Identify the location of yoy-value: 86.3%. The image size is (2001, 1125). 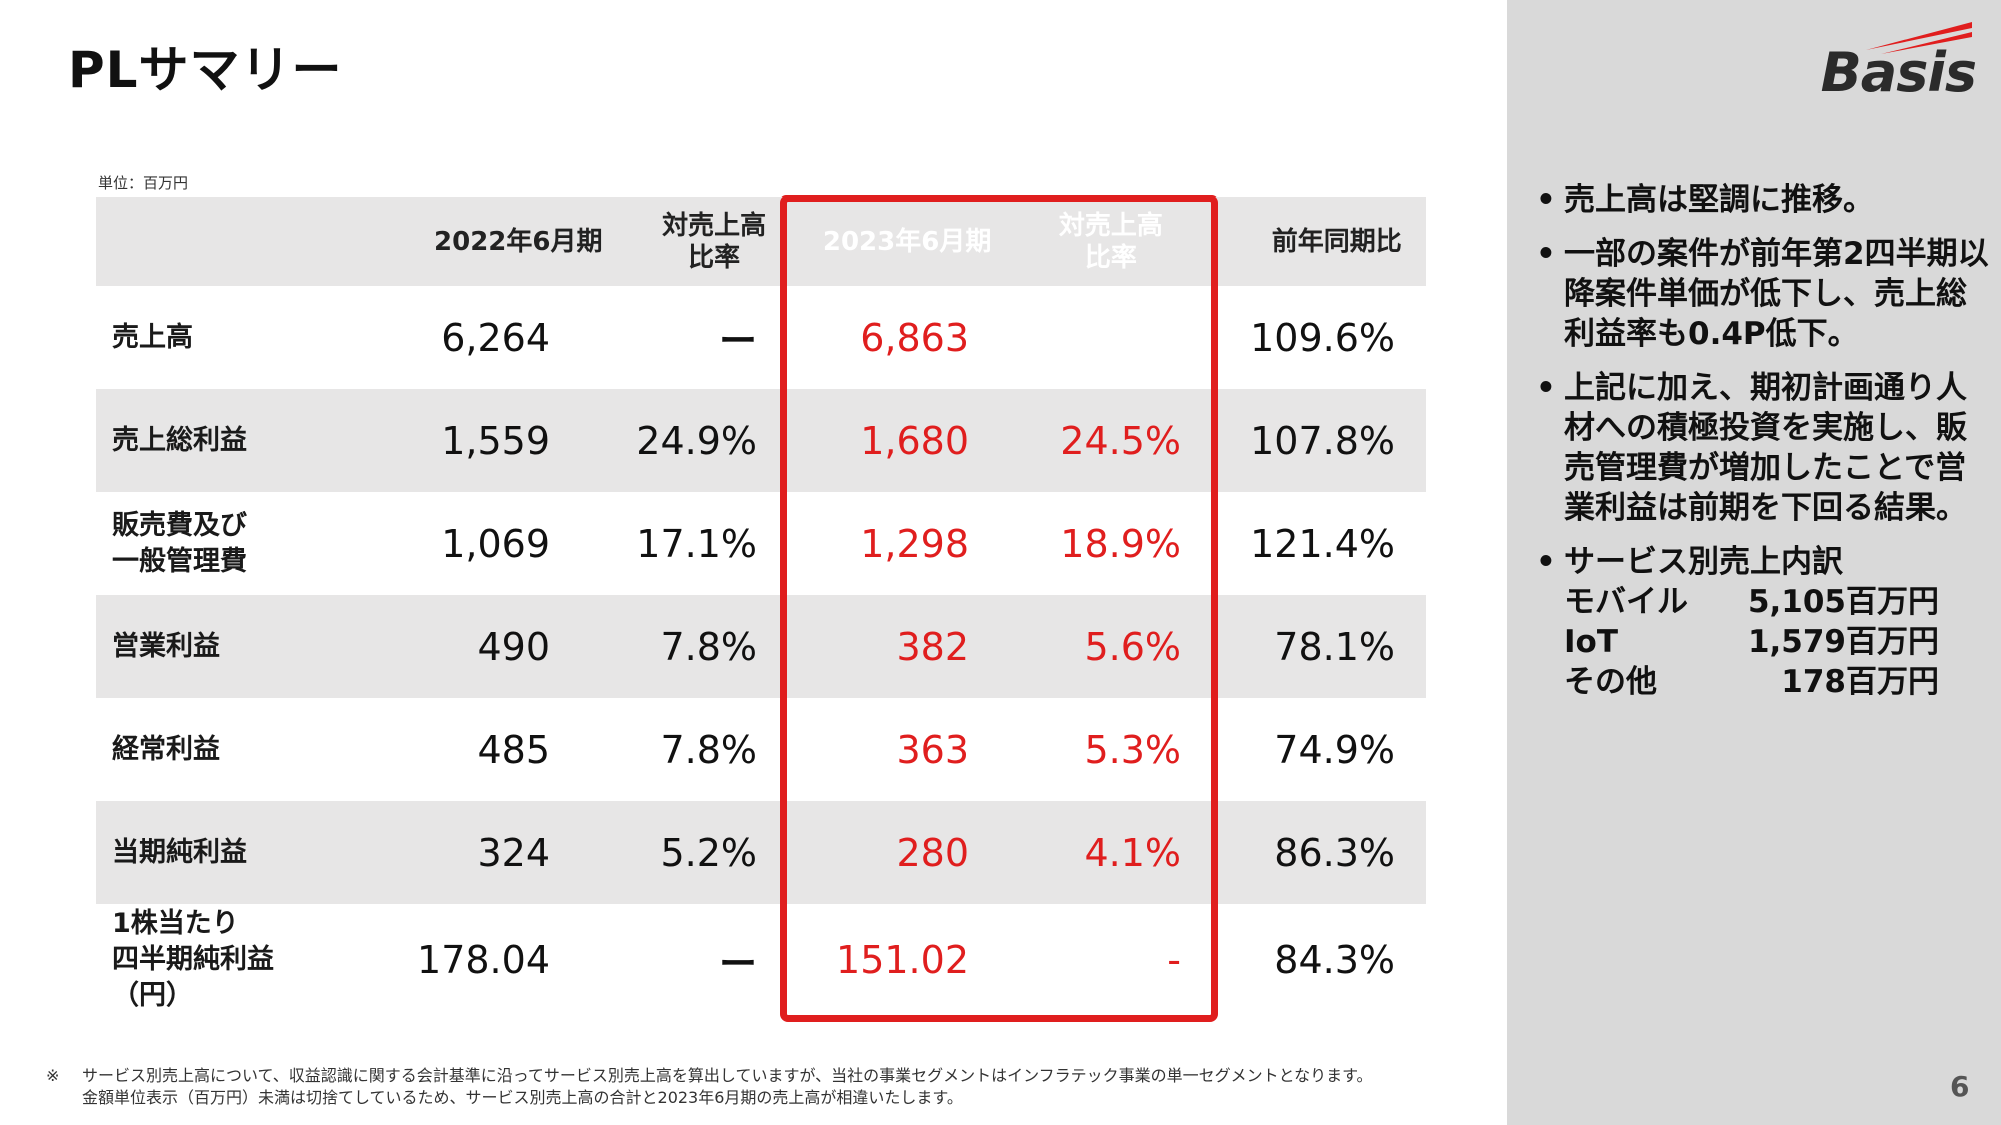
(1334, 852).